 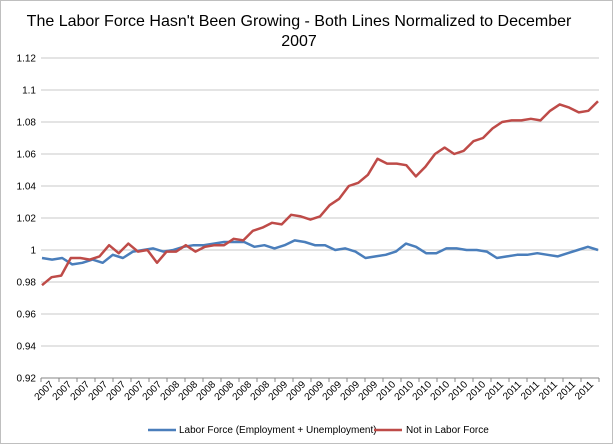 What do you see at coordinates (29, 91) in the screenshot?
I see `y-tick-label: 1.1` at bounding box center [29, 91].